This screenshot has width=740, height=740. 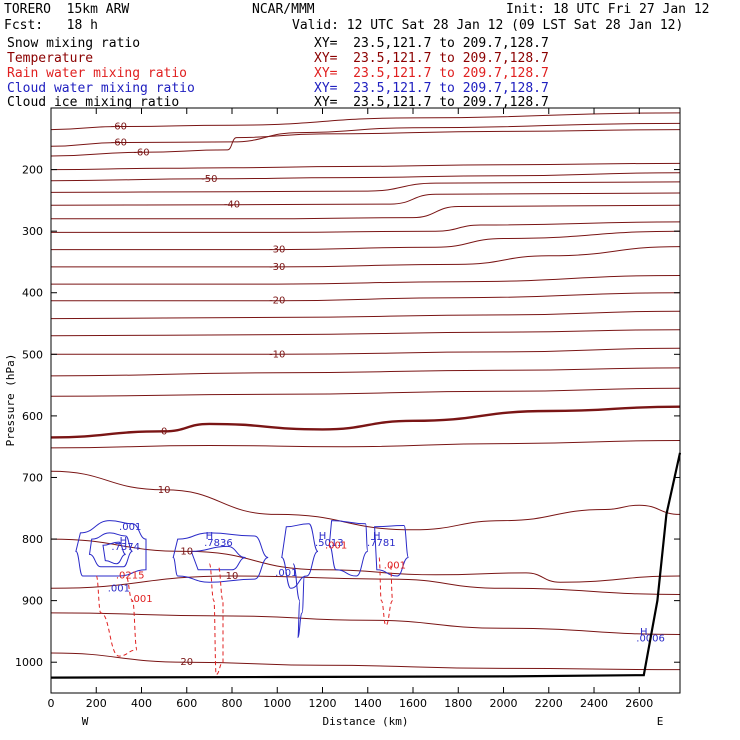 What do you see at coordinates (32, 477) in the screenshot?
I see `y-tick-label: 700` at bounding box center [32, 477].